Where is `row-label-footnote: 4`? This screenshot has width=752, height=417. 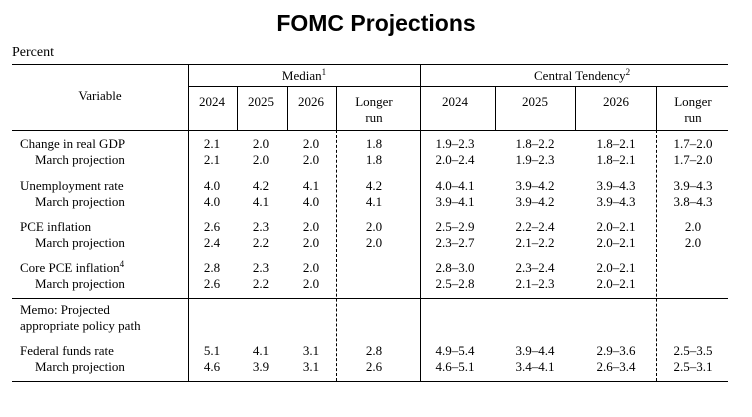 row-label-footnote: 4 is located at coordinates (122, 264).